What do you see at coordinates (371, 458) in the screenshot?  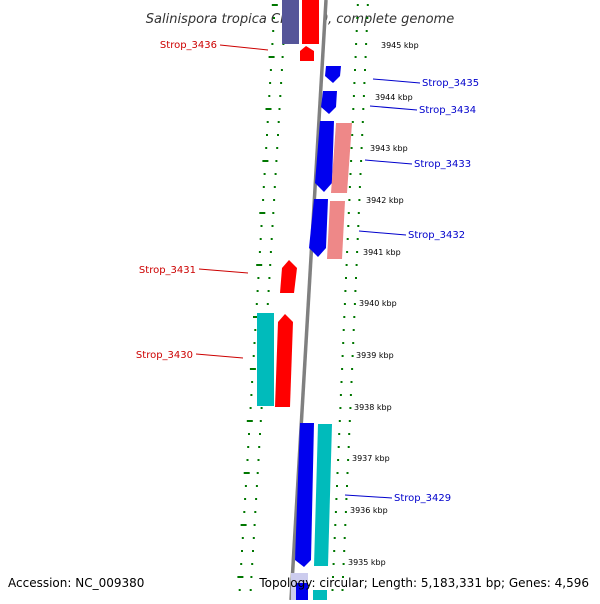 I see `scale-tick-label: 3937 kbp` at bounding box center [371, 458].